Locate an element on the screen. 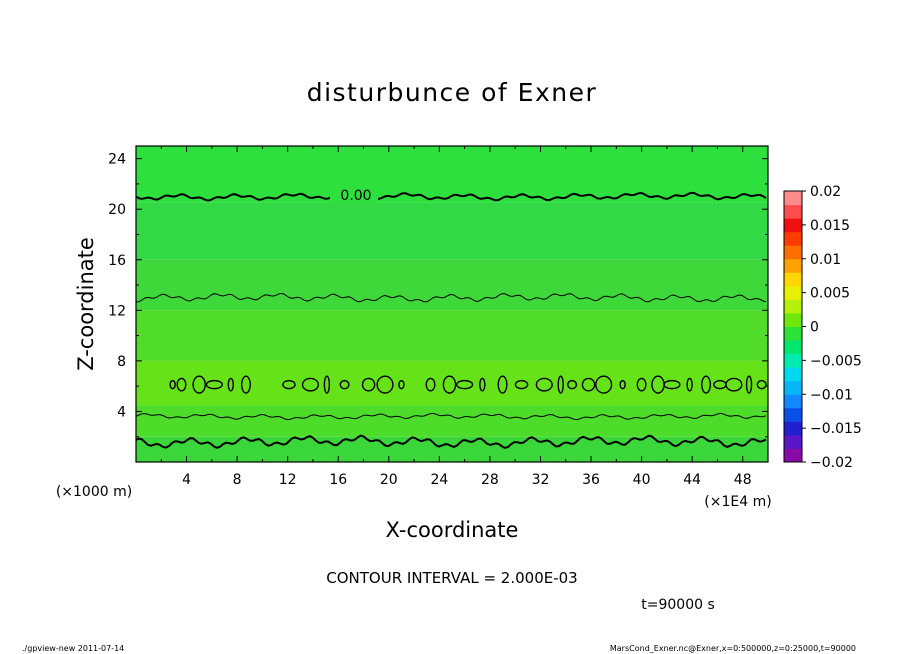 The width and height of the screenshot is (904, 654). x-tick-label: 16 is located at coordinates (338, 480).